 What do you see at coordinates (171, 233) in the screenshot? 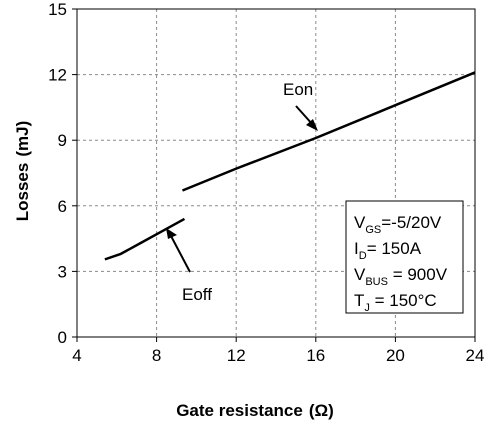
I see `eoff-annotation-arrowhead` at bounding box center [171, 233].